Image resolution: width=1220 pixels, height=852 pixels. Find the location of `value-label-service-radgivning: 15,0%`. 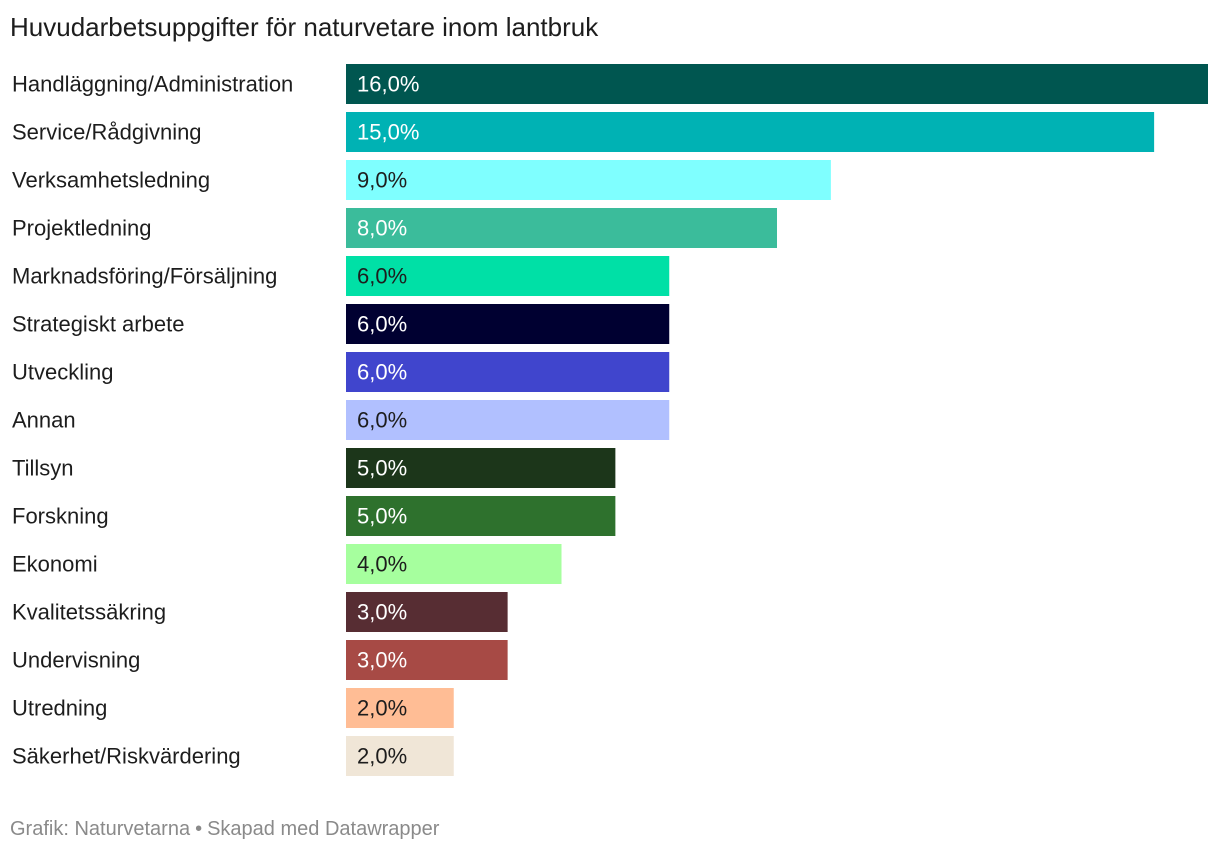

value-label-service-radgivning: 15,0% is located at coordinates (388, 132).